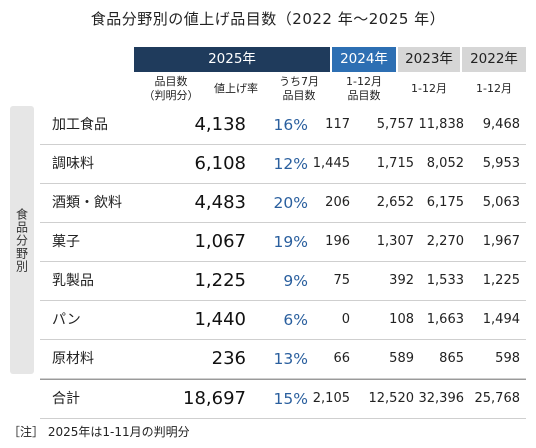  Describe the element at coordinates (401, 358) in the screenshot. I see `row-2024: 589` at that location.